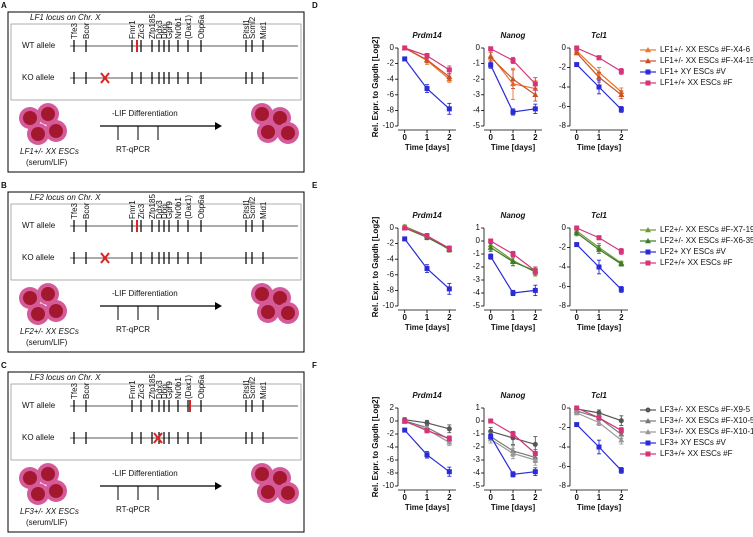  Describe the element at coordinates (477, 459) in the screenshot. I see `y-tick-label: -3` at that location.